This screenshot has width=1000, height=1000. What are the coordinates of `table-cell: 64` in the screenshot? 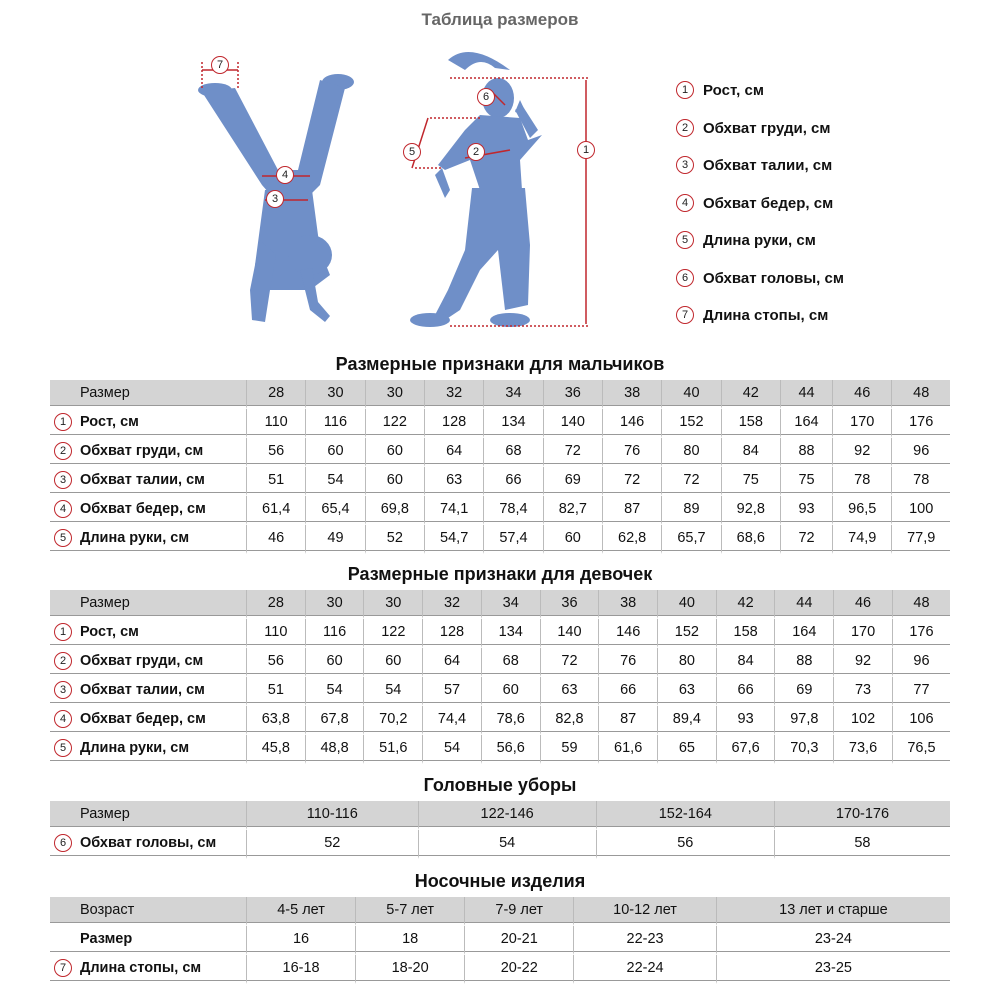 It's located at (454, 452).